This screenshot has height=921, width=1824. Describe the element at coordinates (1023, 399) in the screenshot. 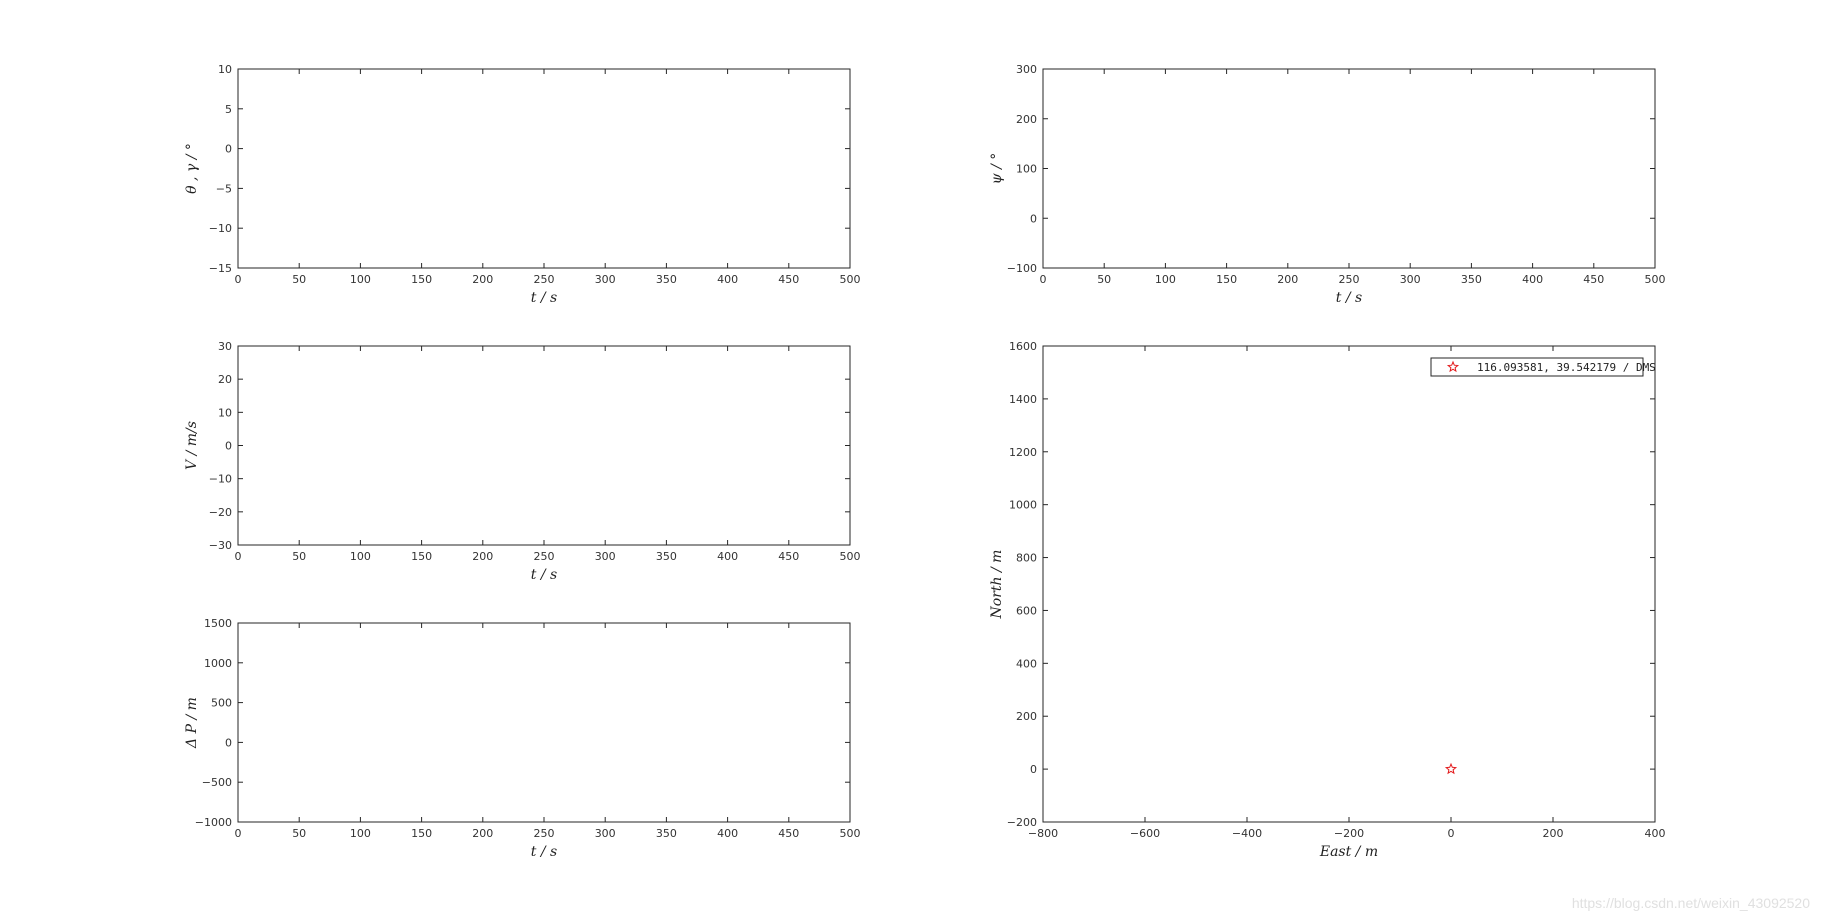

I see `y-tick-label: 1400` at that location.